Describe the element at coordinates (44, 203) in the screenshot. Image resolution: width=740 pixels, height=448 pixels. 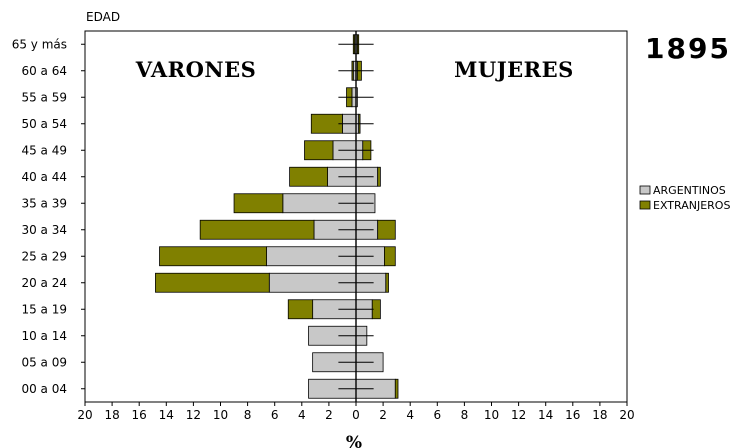
I see `y-tick-label: 35 a 39` at that location.